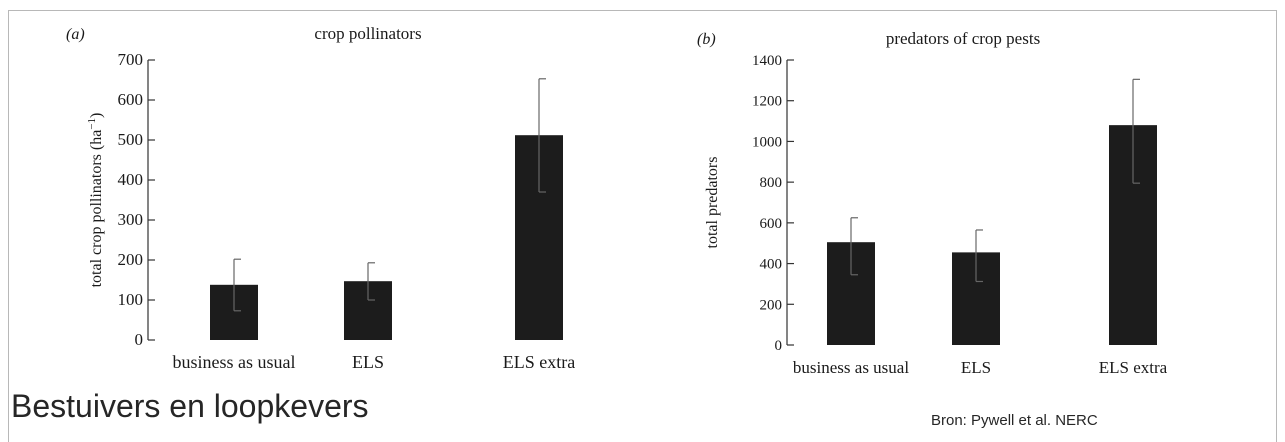  What do you see at coordinates (95, 200) in the screenshot?
I see `y-axis-label: total crop pollinators (ha−1)` at bounding box center [95, 200].